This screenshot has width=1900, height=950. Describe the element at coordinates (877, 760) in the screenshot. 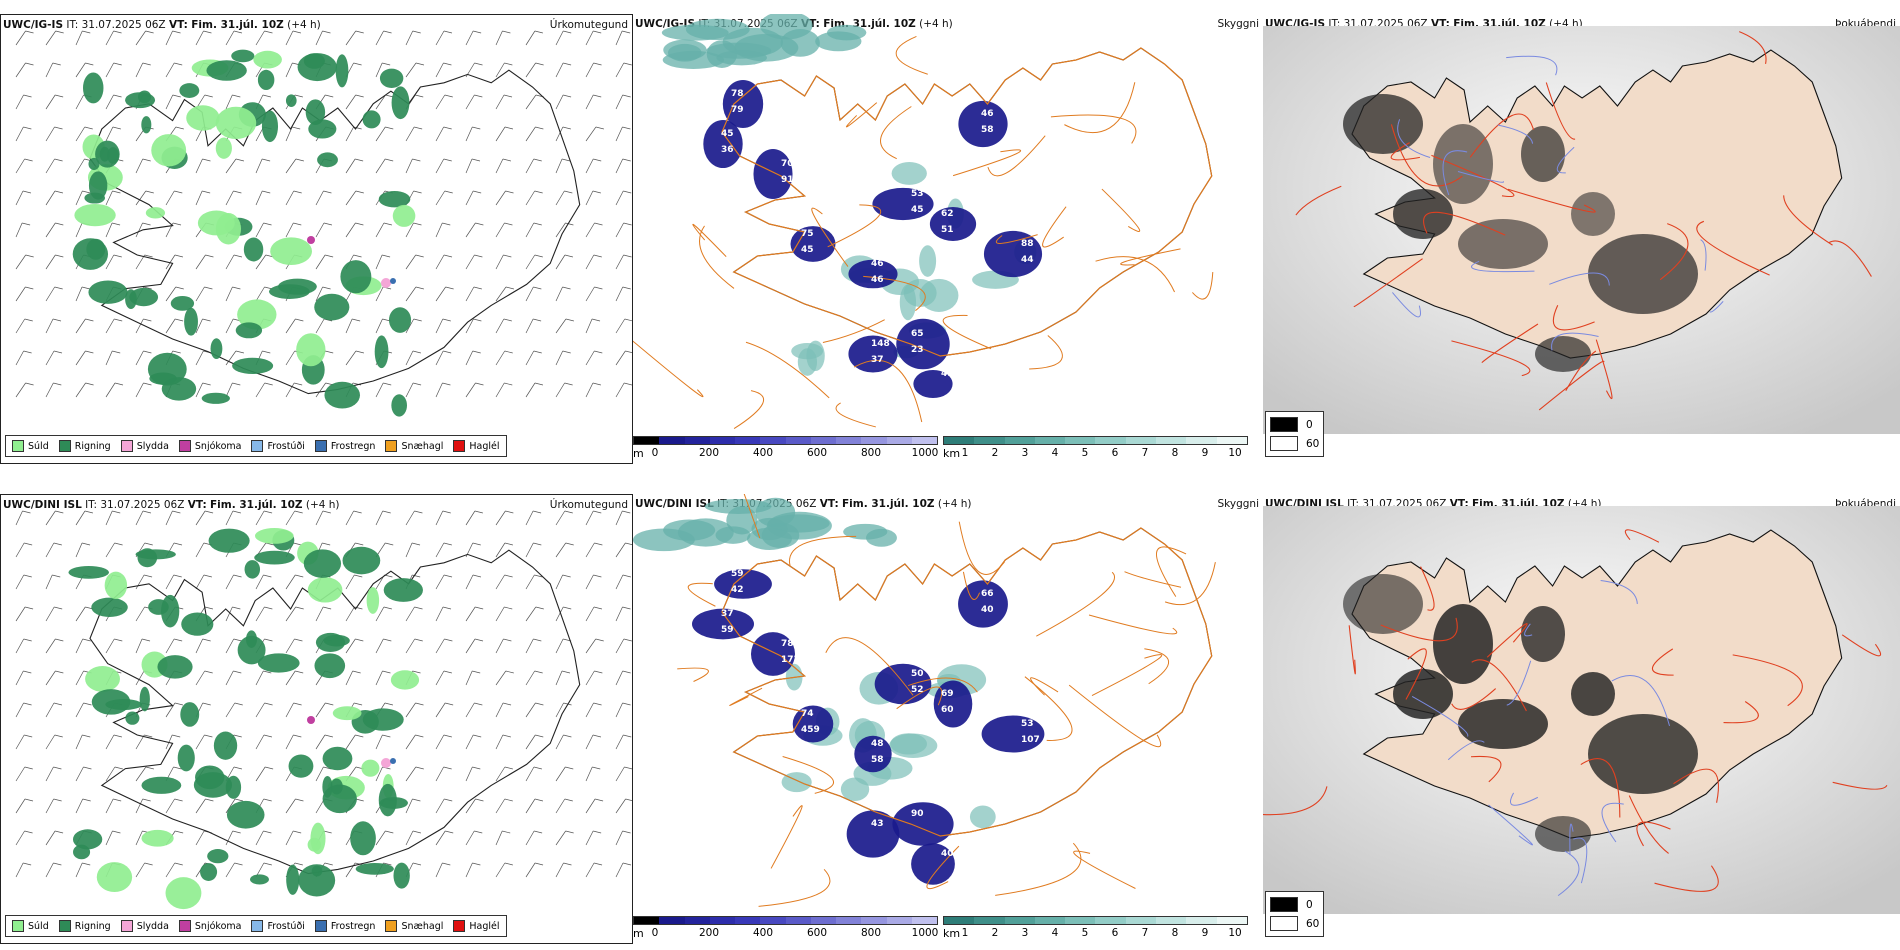

I see `peak-label: 58` at that location.